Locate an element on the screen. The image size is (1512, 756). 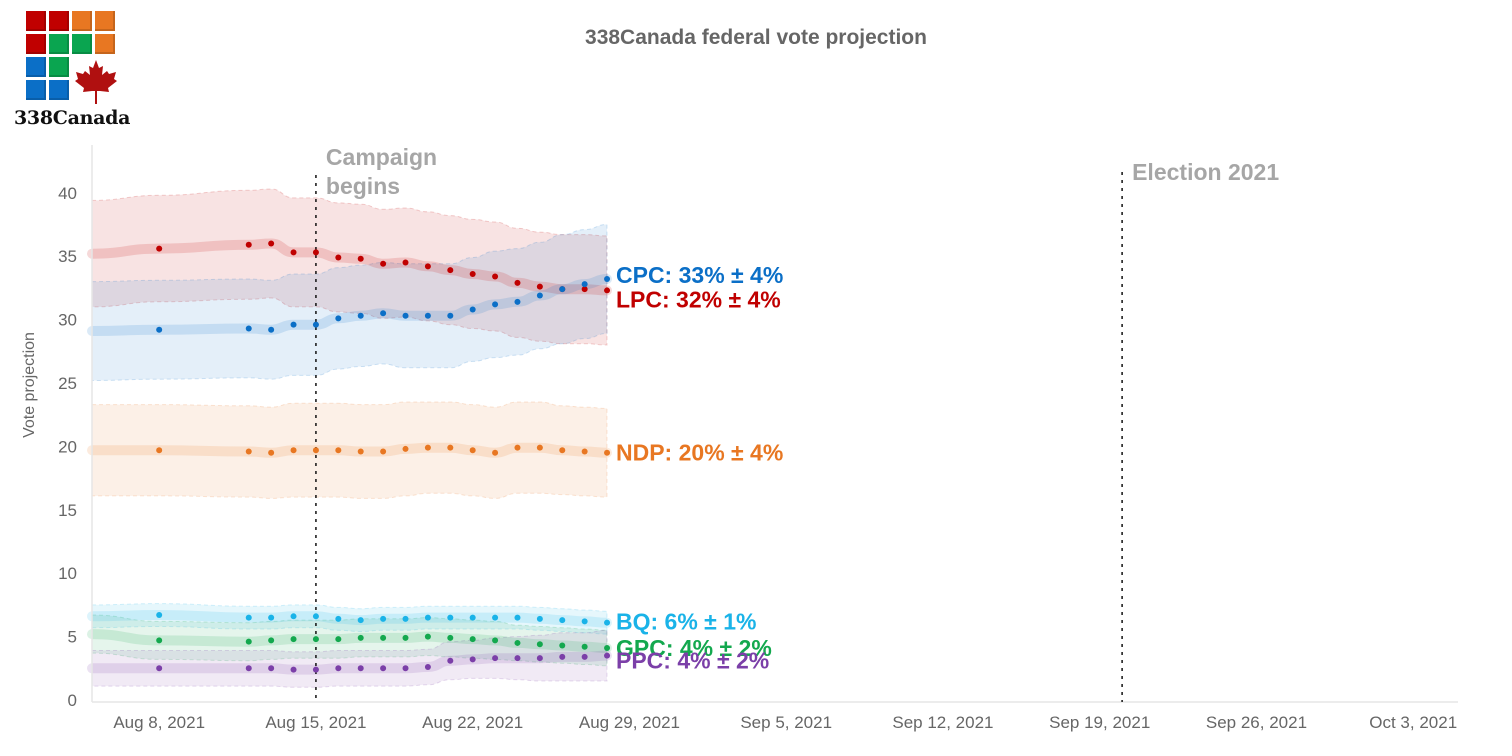
logo-text: 338Canada is located at coordinates (72, 118).